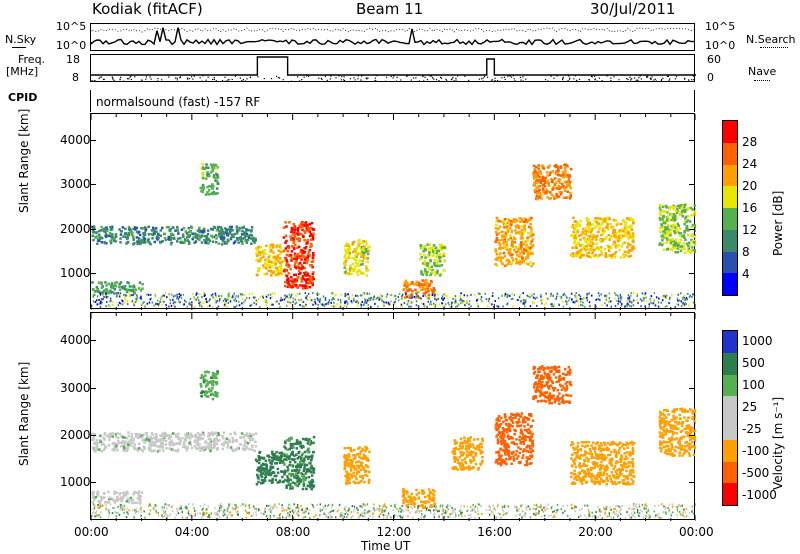 This screenshot has height=554, width=800. I want to click on power-colorbar-segment, so click(730, 219).